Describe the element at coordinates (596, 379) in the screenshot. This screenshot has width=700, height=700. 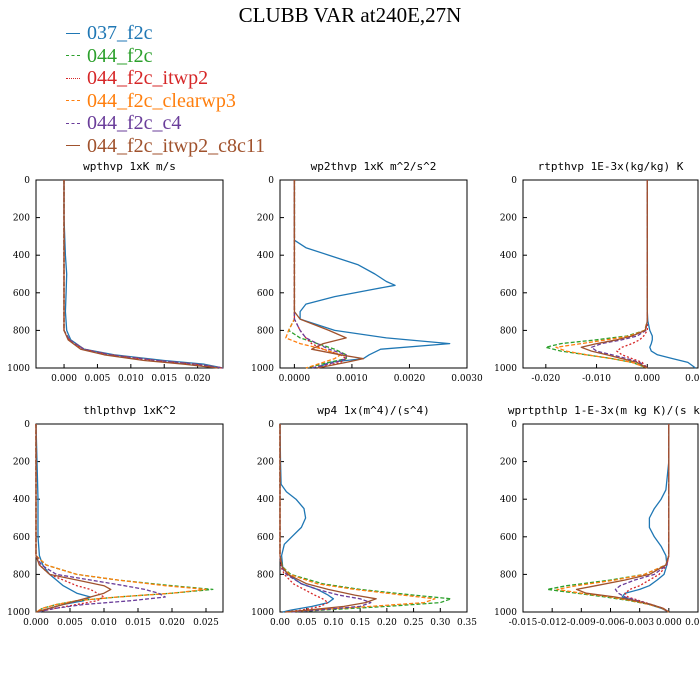
I see `x-tick-label: -0.010` at that location.